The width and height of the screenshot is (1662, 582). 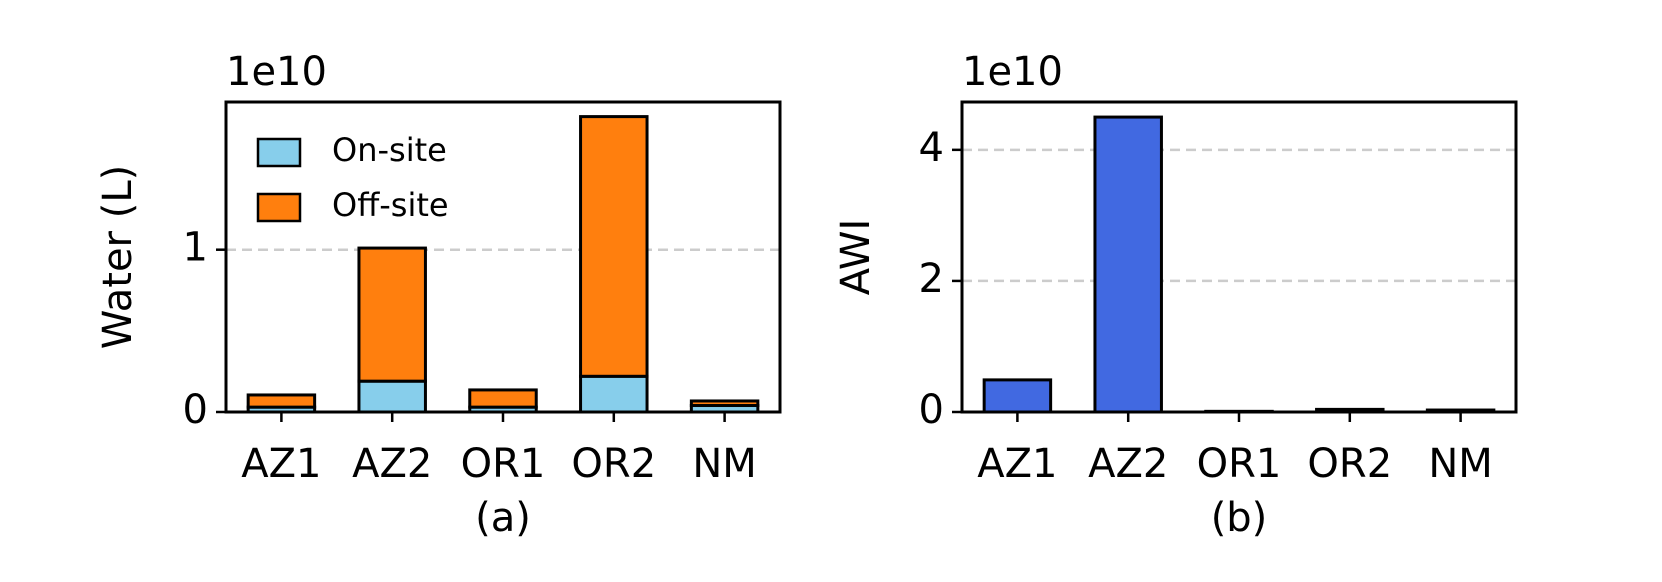 I want to click on legend-label: Off-site, so click(x=390, y=205).